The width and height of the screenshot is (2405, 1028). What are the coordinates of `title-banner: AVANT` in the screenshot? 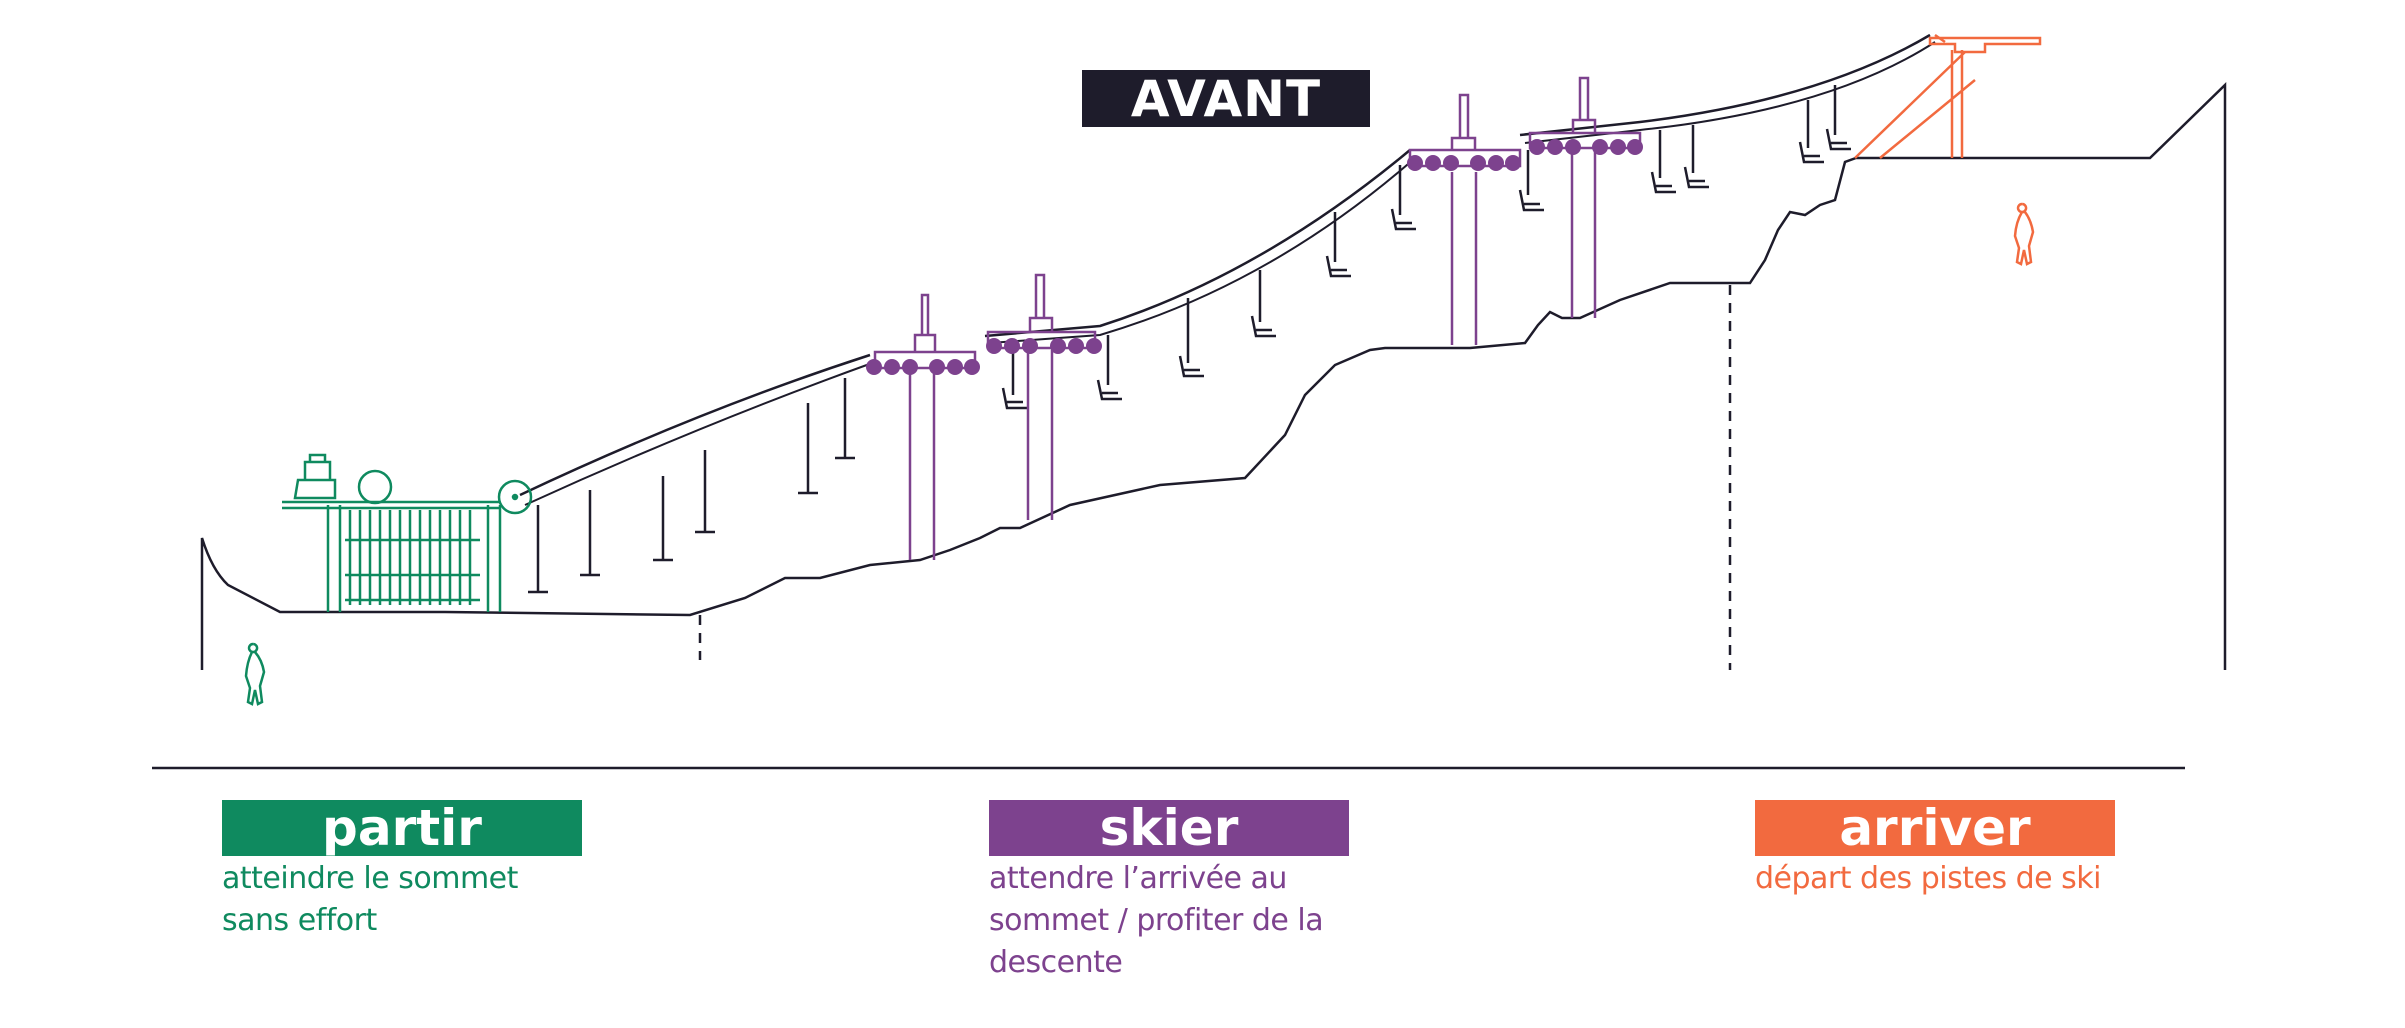 It's located at (1226, 98).